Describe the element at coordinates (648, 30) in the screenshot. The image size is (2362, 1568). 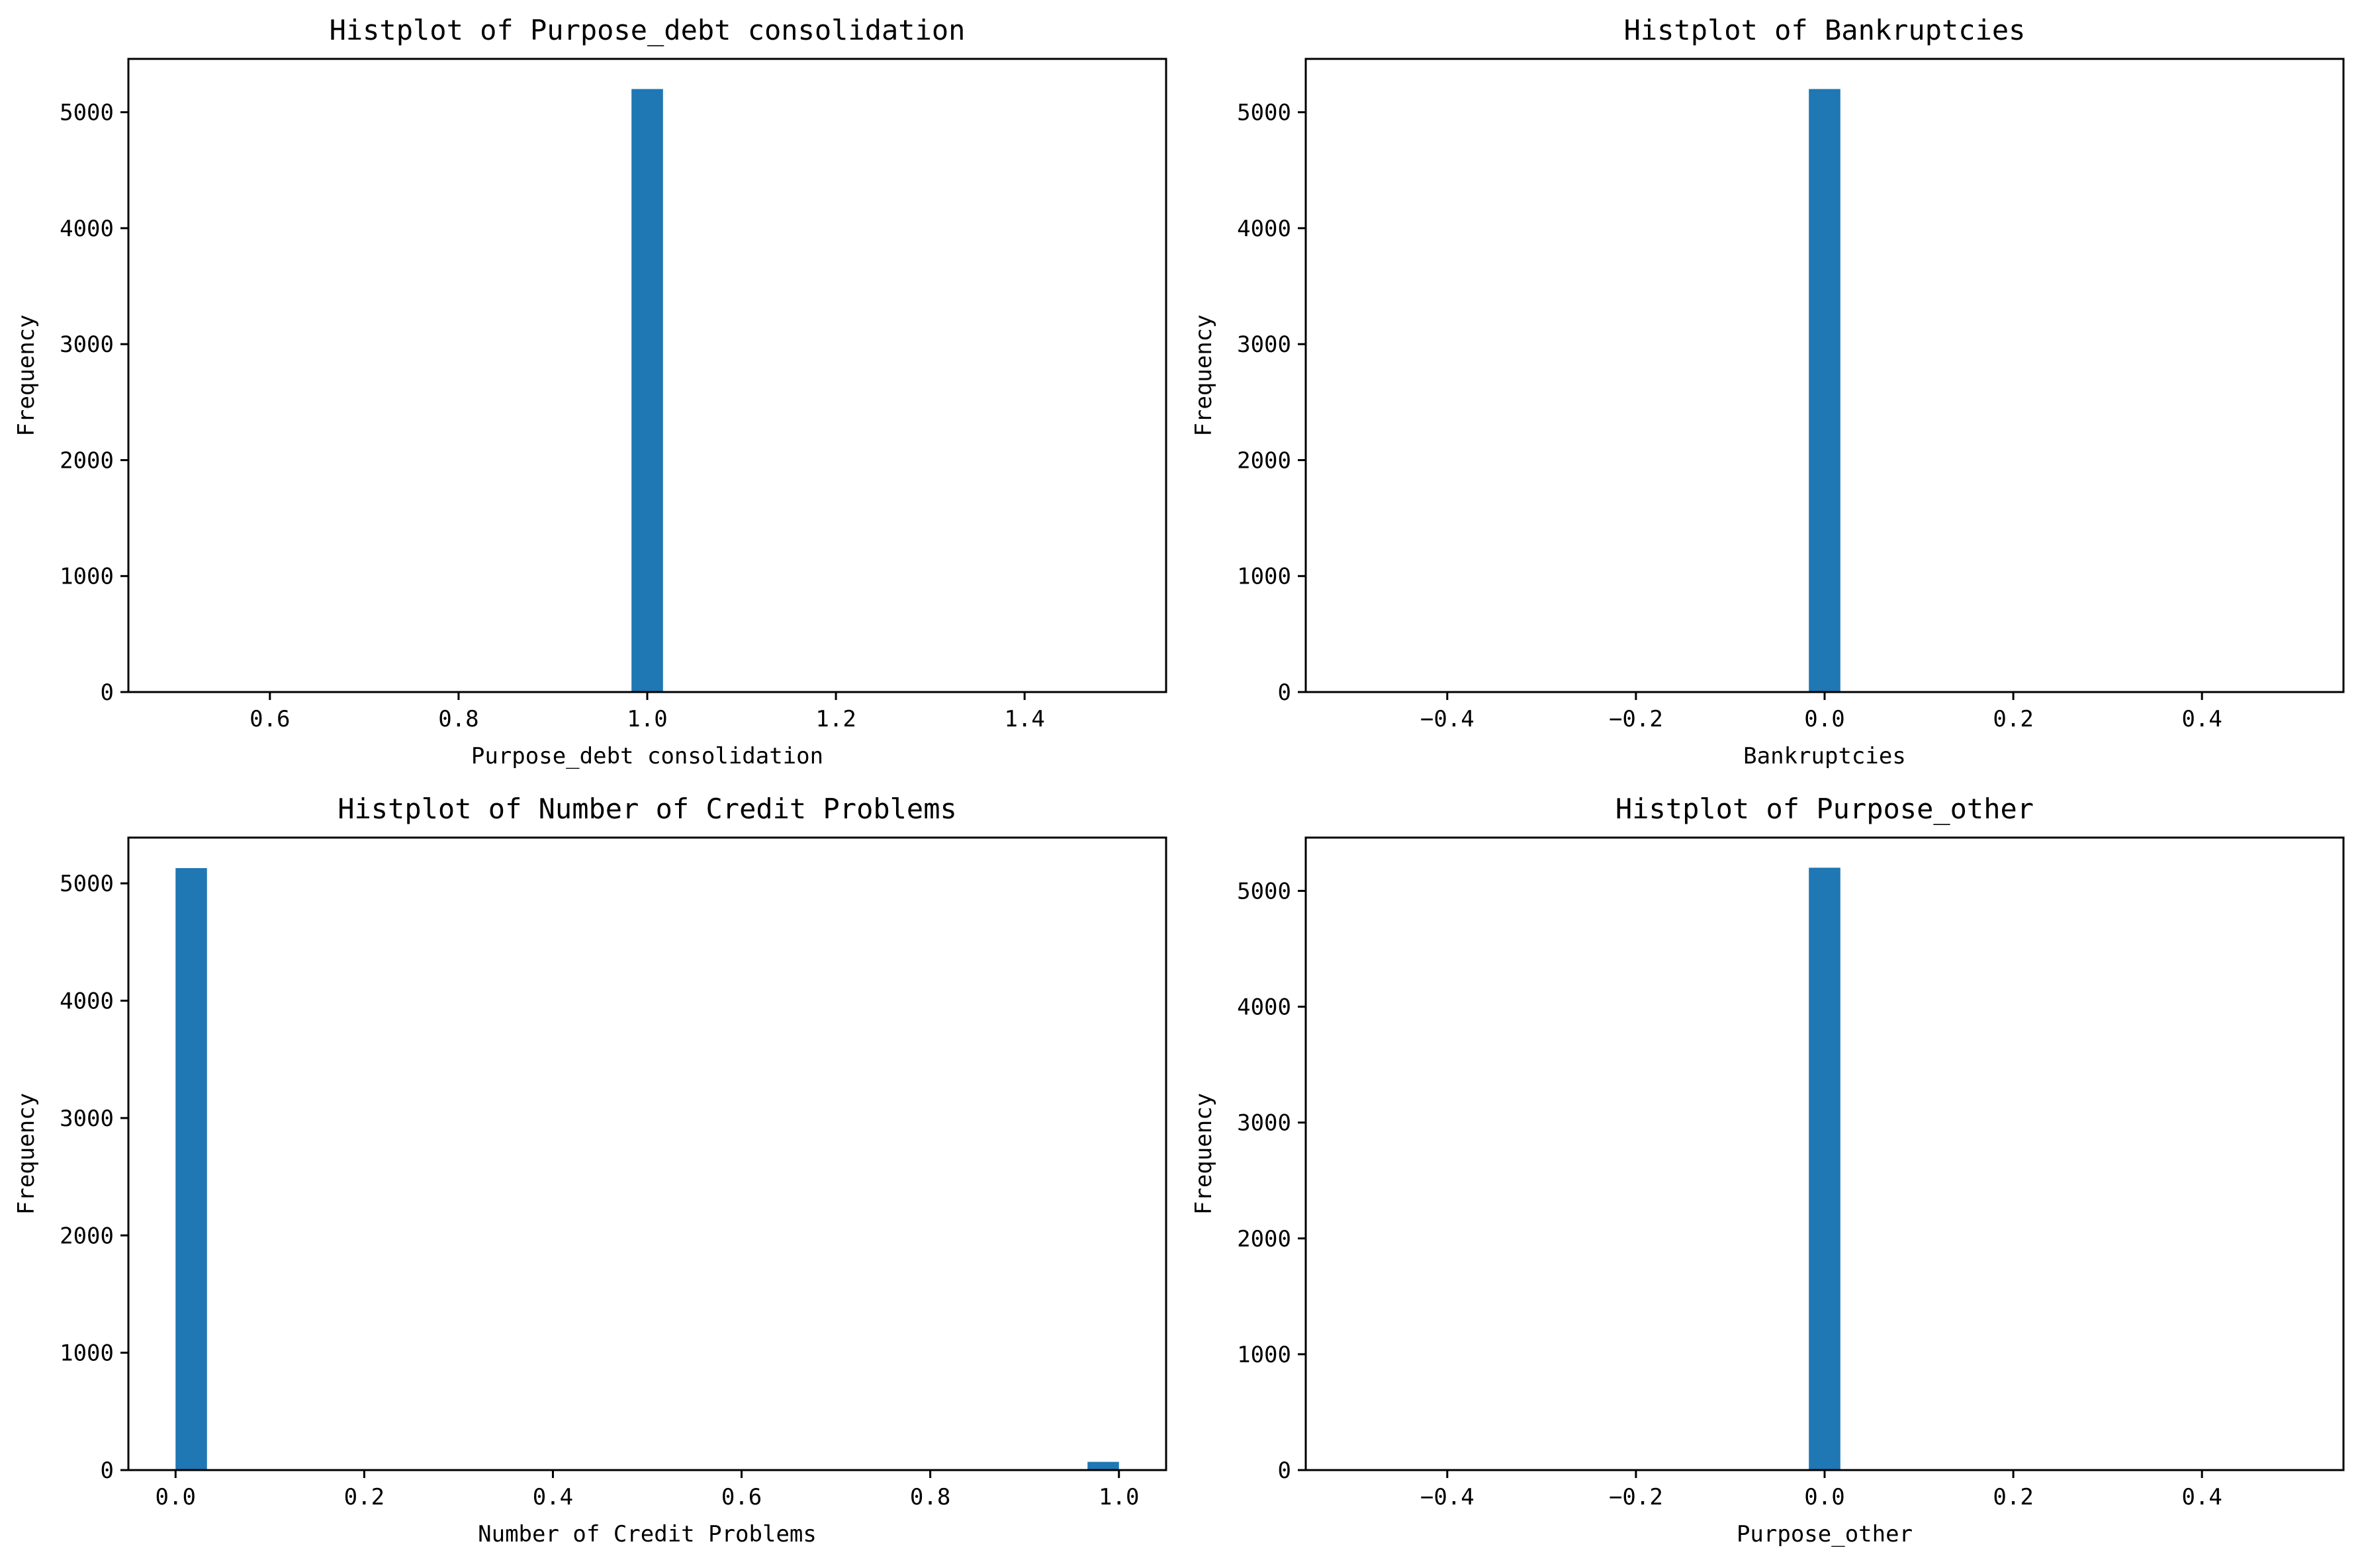
I see `chart-title: Histplot of Purpose_debt consolidation` at that location.